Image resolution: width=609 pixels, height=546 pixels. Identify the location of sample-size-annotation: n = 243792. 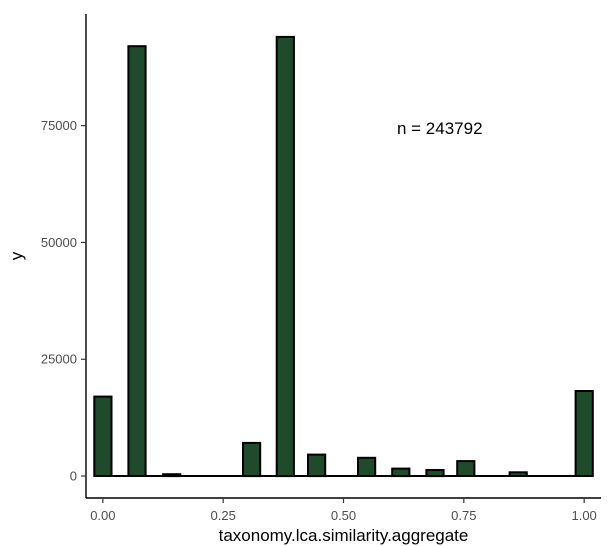
(440, 128).